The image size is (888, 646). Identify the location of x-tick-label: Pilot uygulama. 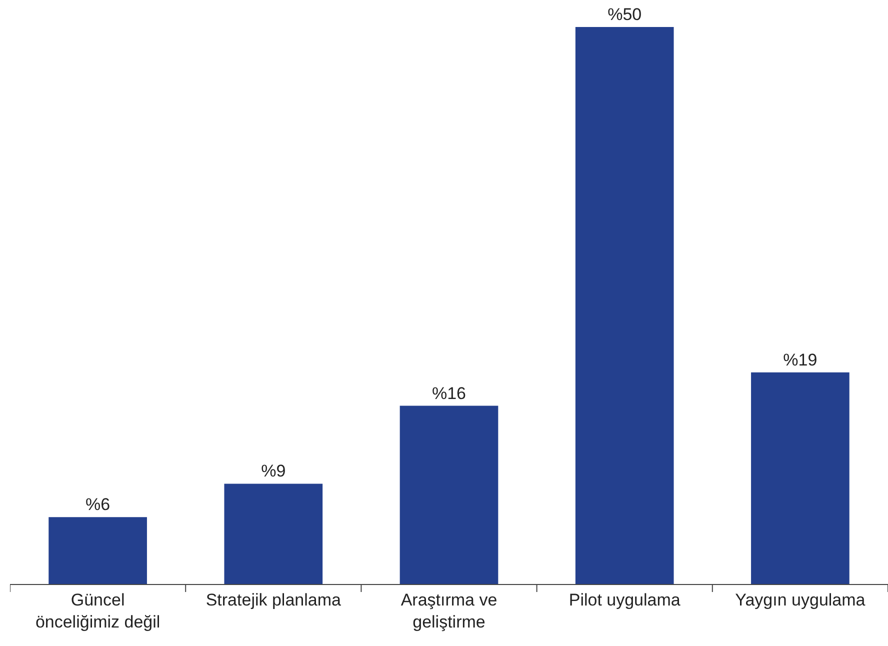
(624, 600).